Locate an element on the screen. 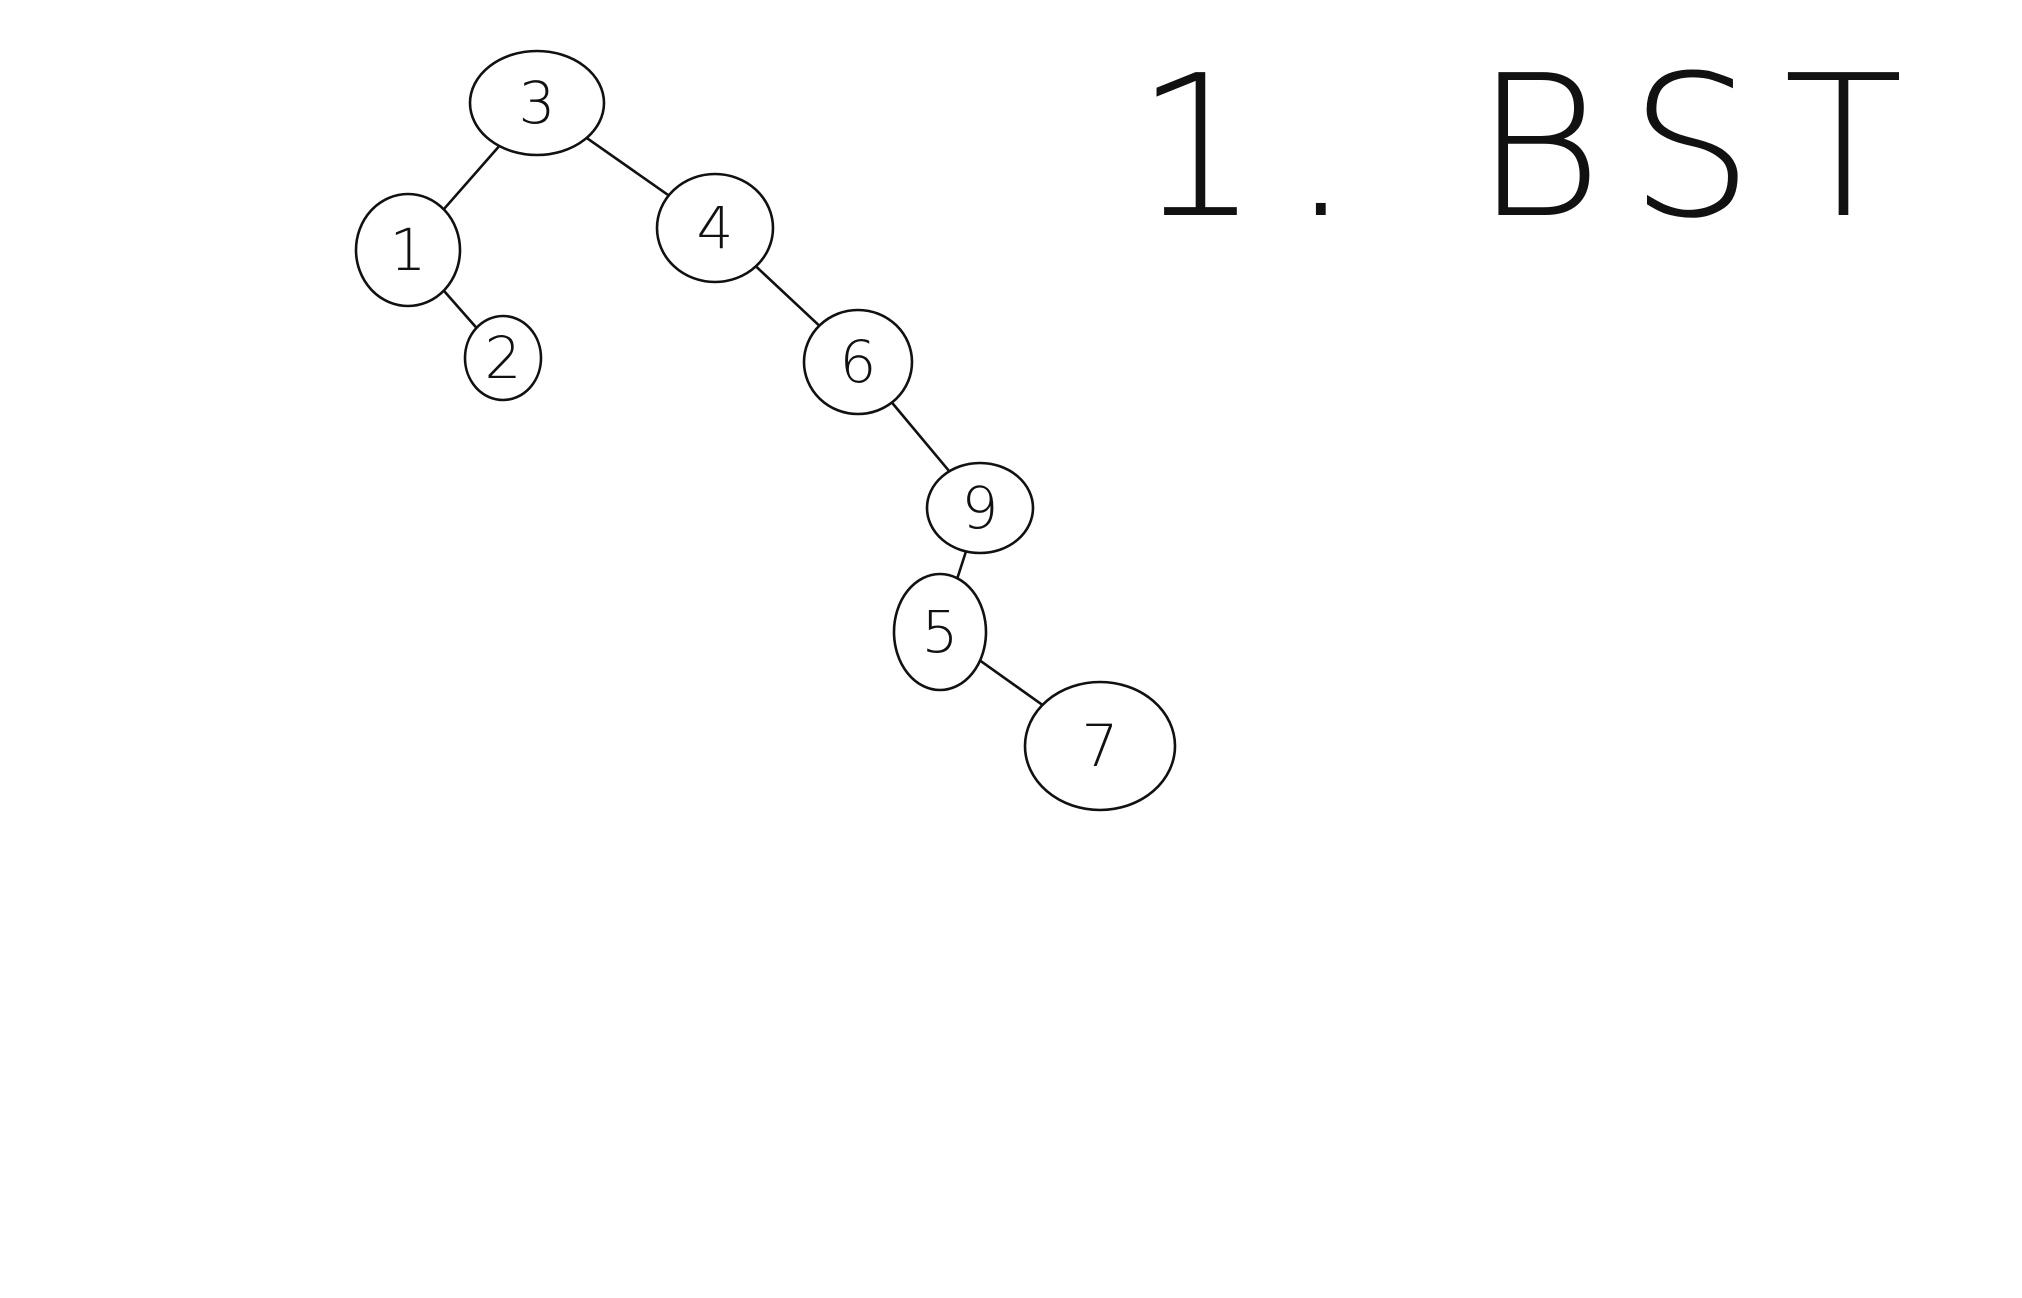 This screenshot has height=1298, width=2022. edge-n3-n4 is located at coordinates (628, 167).